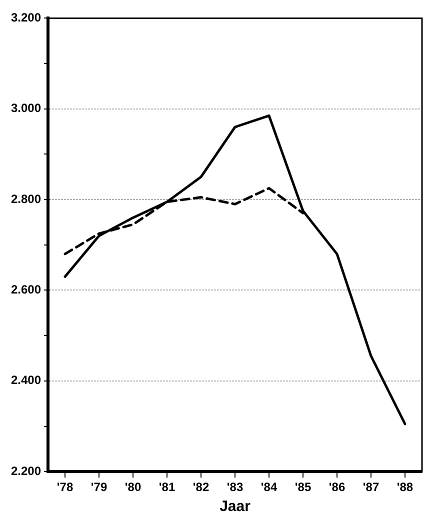 The height and width of the screenshot is (524, 438). Describe the element at coordinates (337, 487) in the screenshot. I see `x-tick-label: '86` at that location.